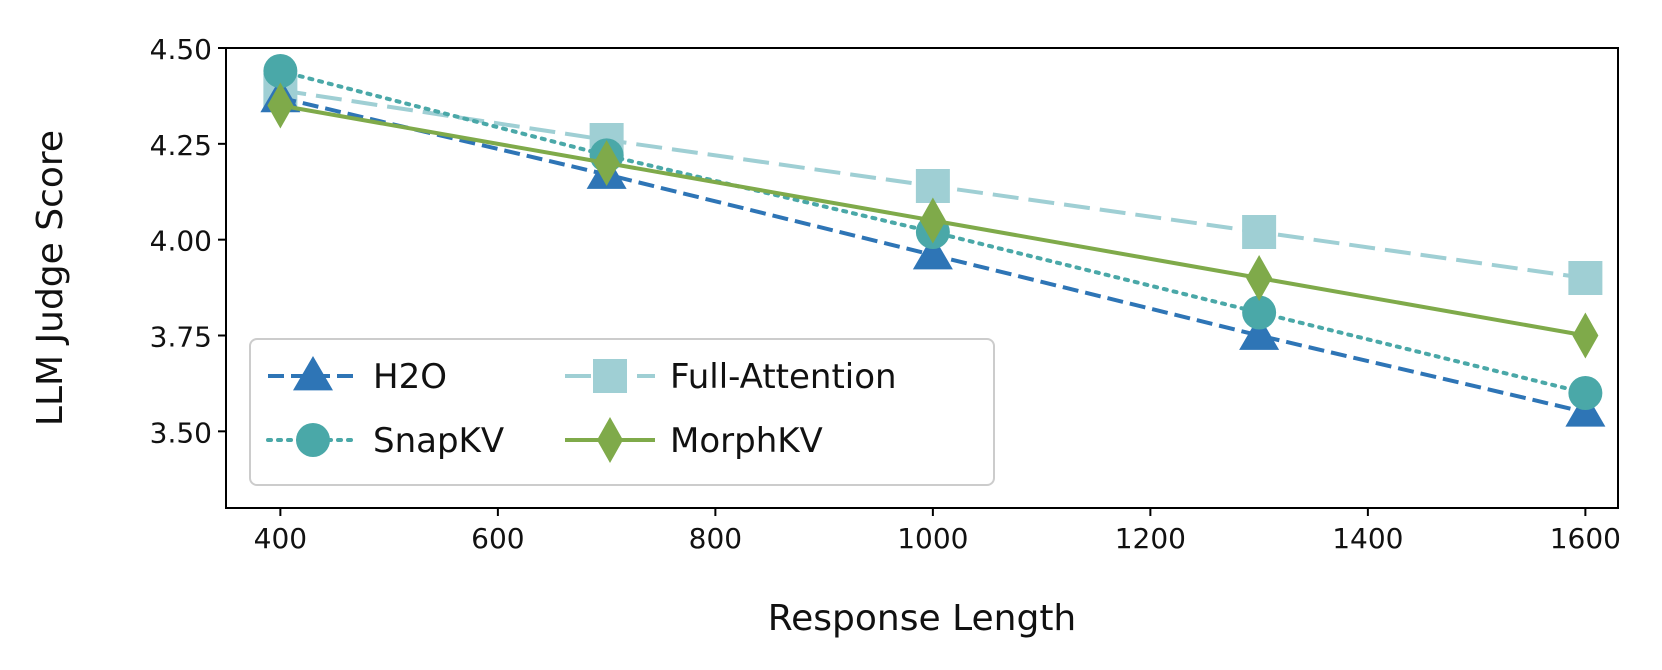 Image resolution: width=1662 pixels, height=670 pixels. I want to click on legend-label-full-attention: Full-Attention, so click(783, 377).